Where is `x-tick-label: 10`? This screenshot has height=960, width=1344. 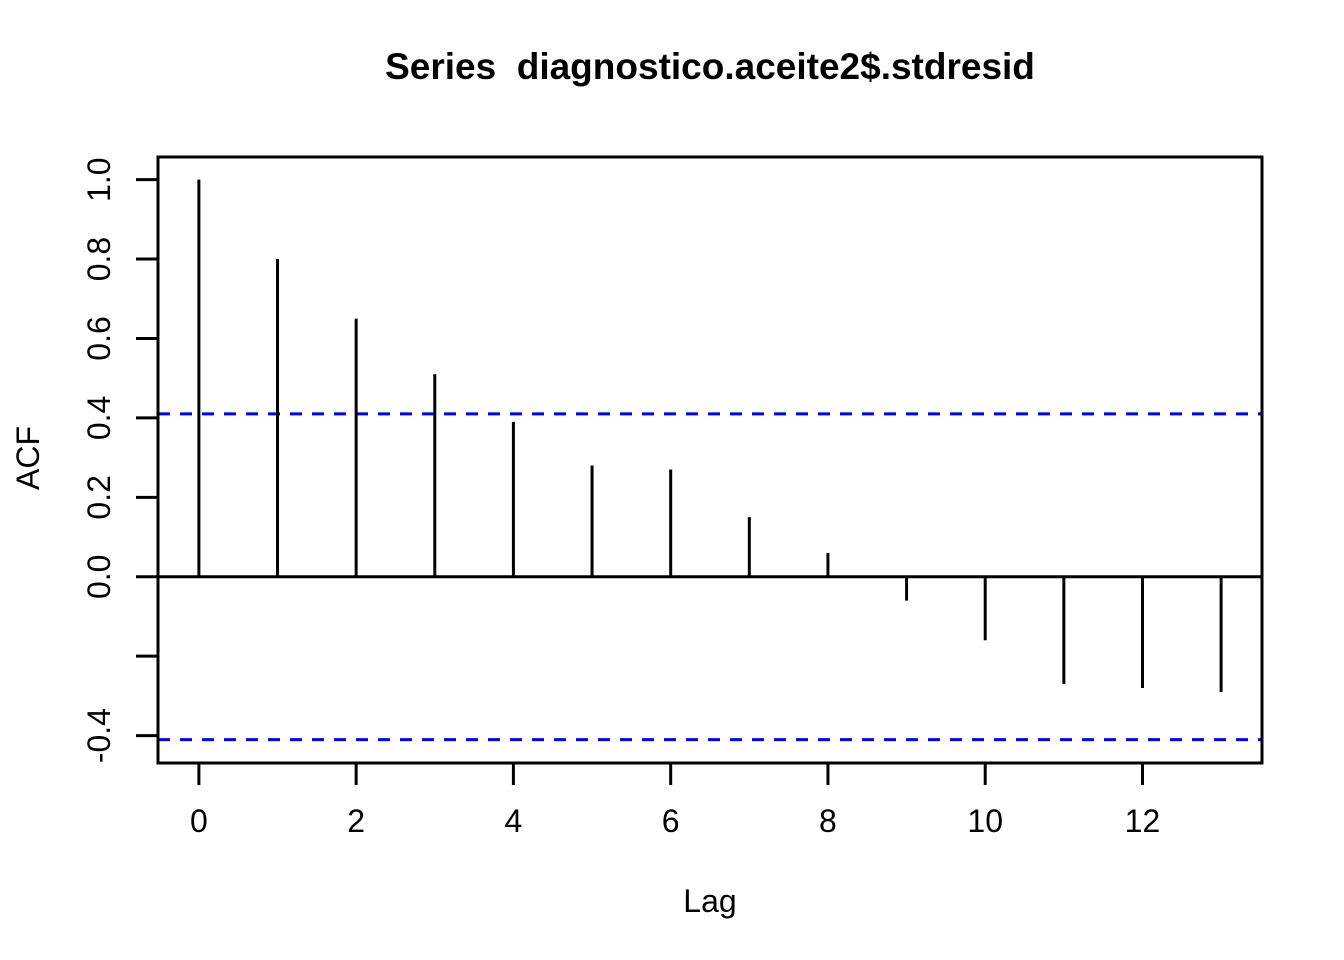 x-tick-label: 10 is located at coordinates (985, 821).